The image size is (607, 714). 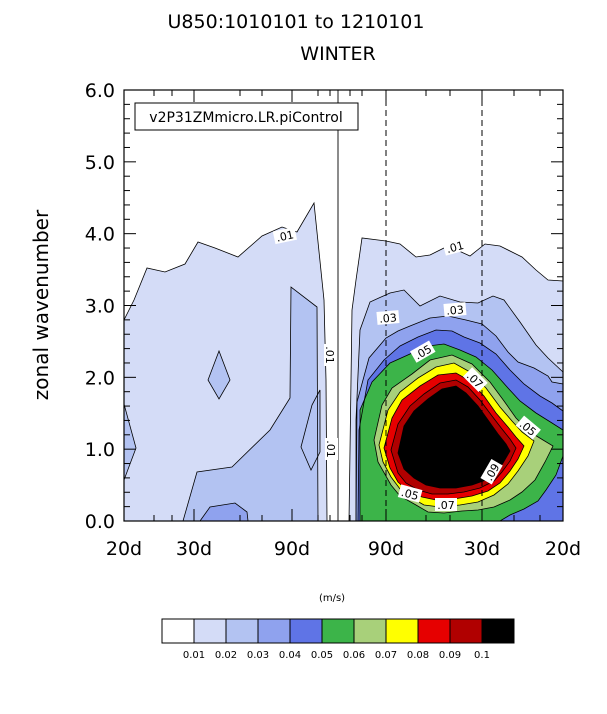 What do you see at coordinates (100, 91) in the screenshot?
I see `y-tick-label: 6.0` at bounding box center [100, 91].